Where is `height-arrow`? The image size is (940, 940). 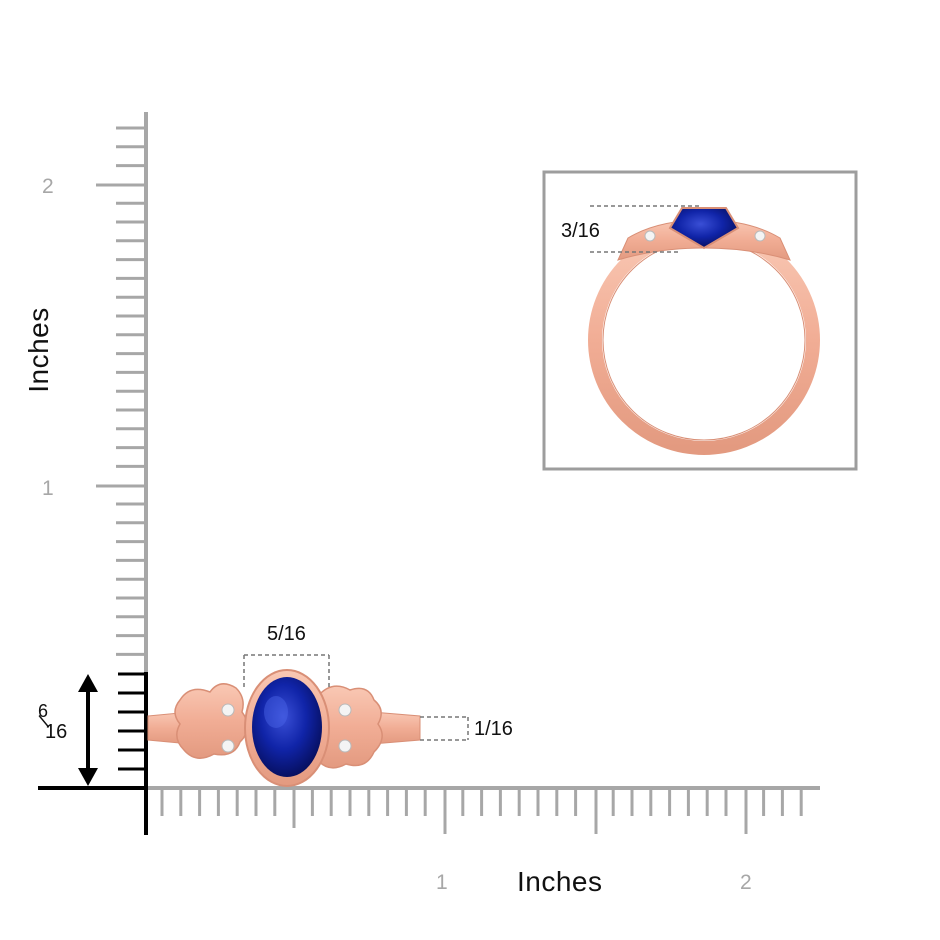
height-arrow is located at coordinates (88, 730).